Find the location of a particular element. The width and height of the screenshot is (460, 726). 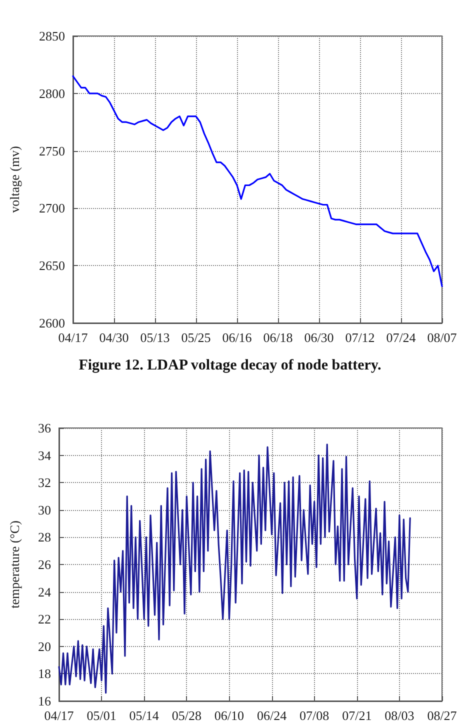

x-tick-label: 06/30 is located at coordinates (319, 337).